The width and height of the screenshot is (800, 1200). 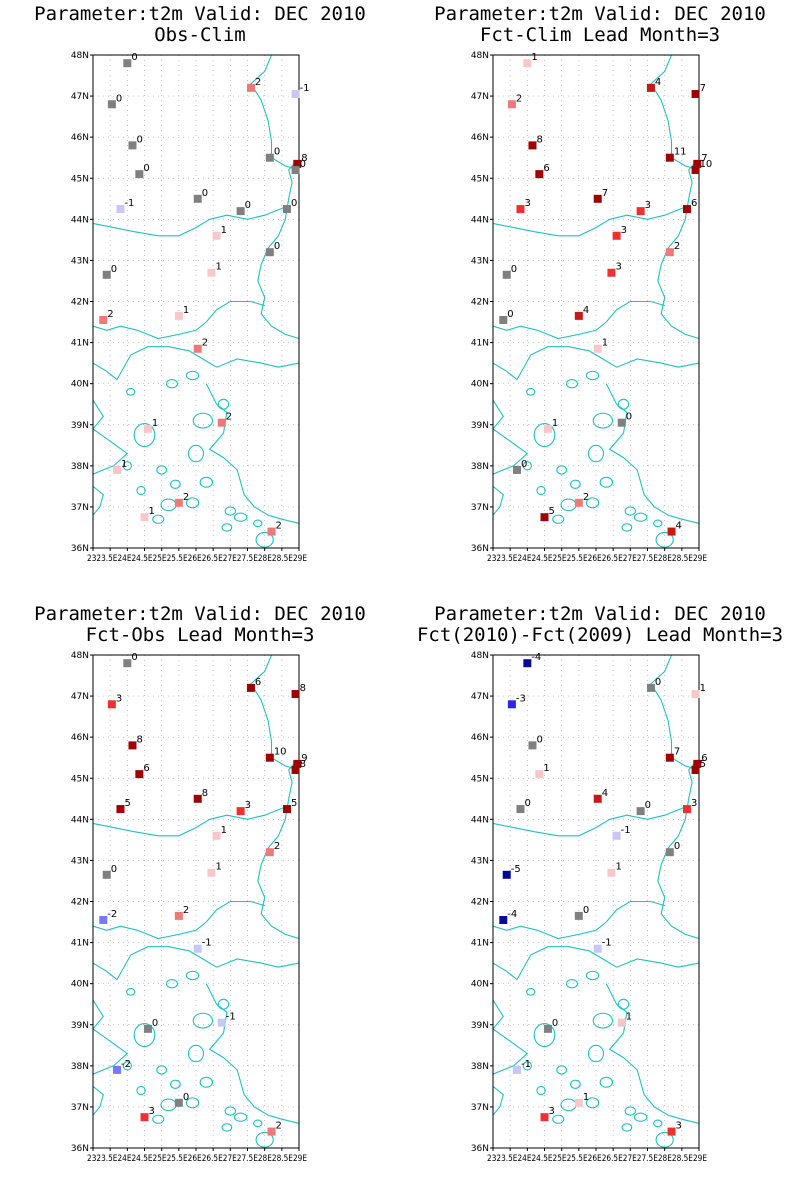 What do you see at coordinates (653, 684) in the screenshot?
I see `station-1: 0` at bounding box center [653, 684].